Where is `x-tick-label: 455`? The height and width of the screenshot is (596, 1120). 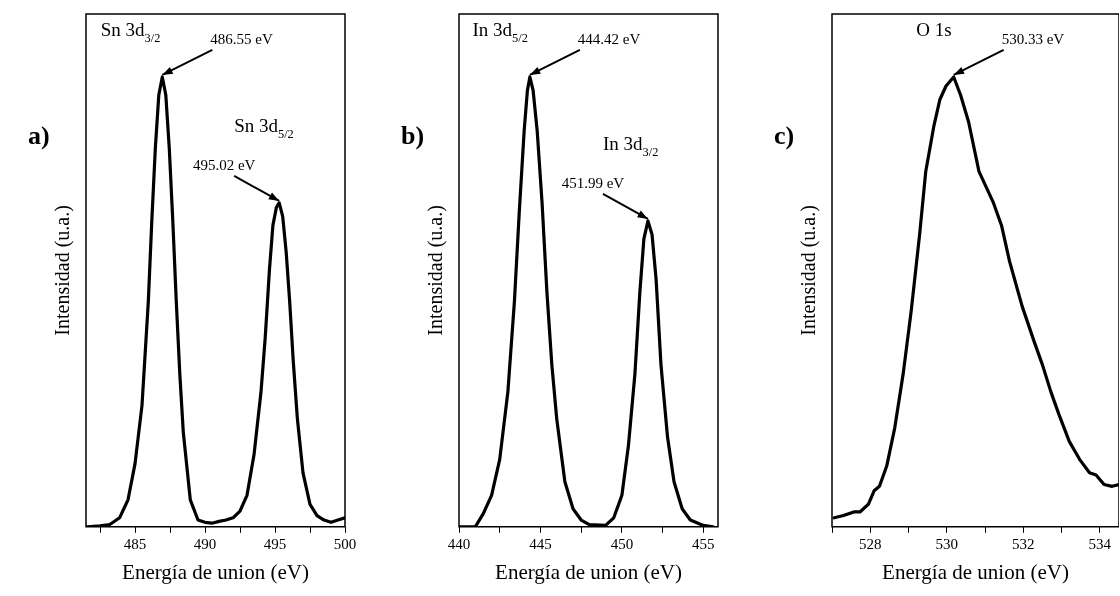 x-tick-label: 455 is located at coordinates (703, 543).